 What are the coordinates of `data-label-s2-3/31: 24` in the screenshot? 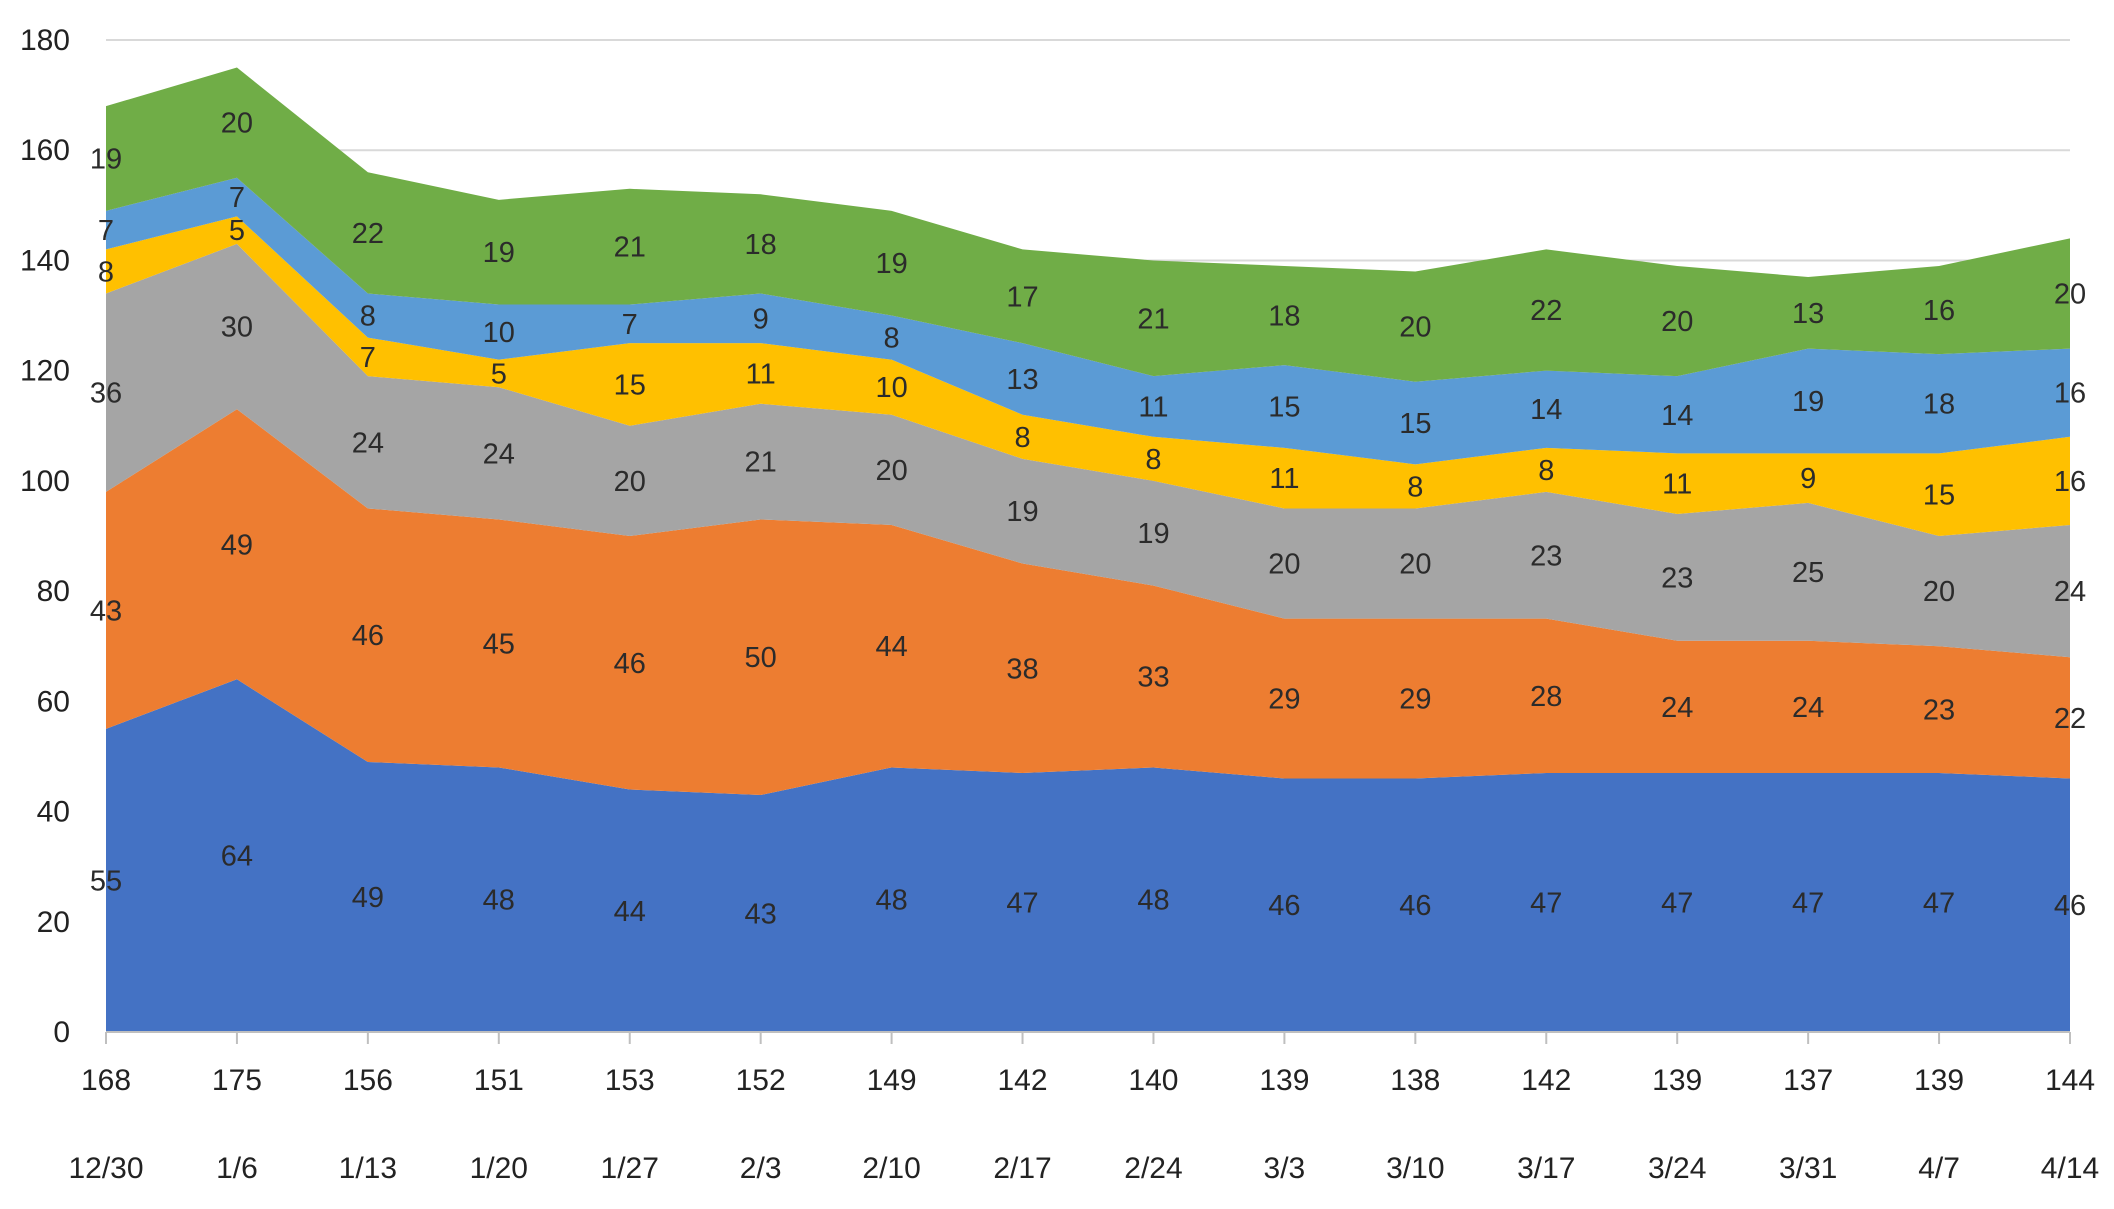 It's located at (1808, 708).